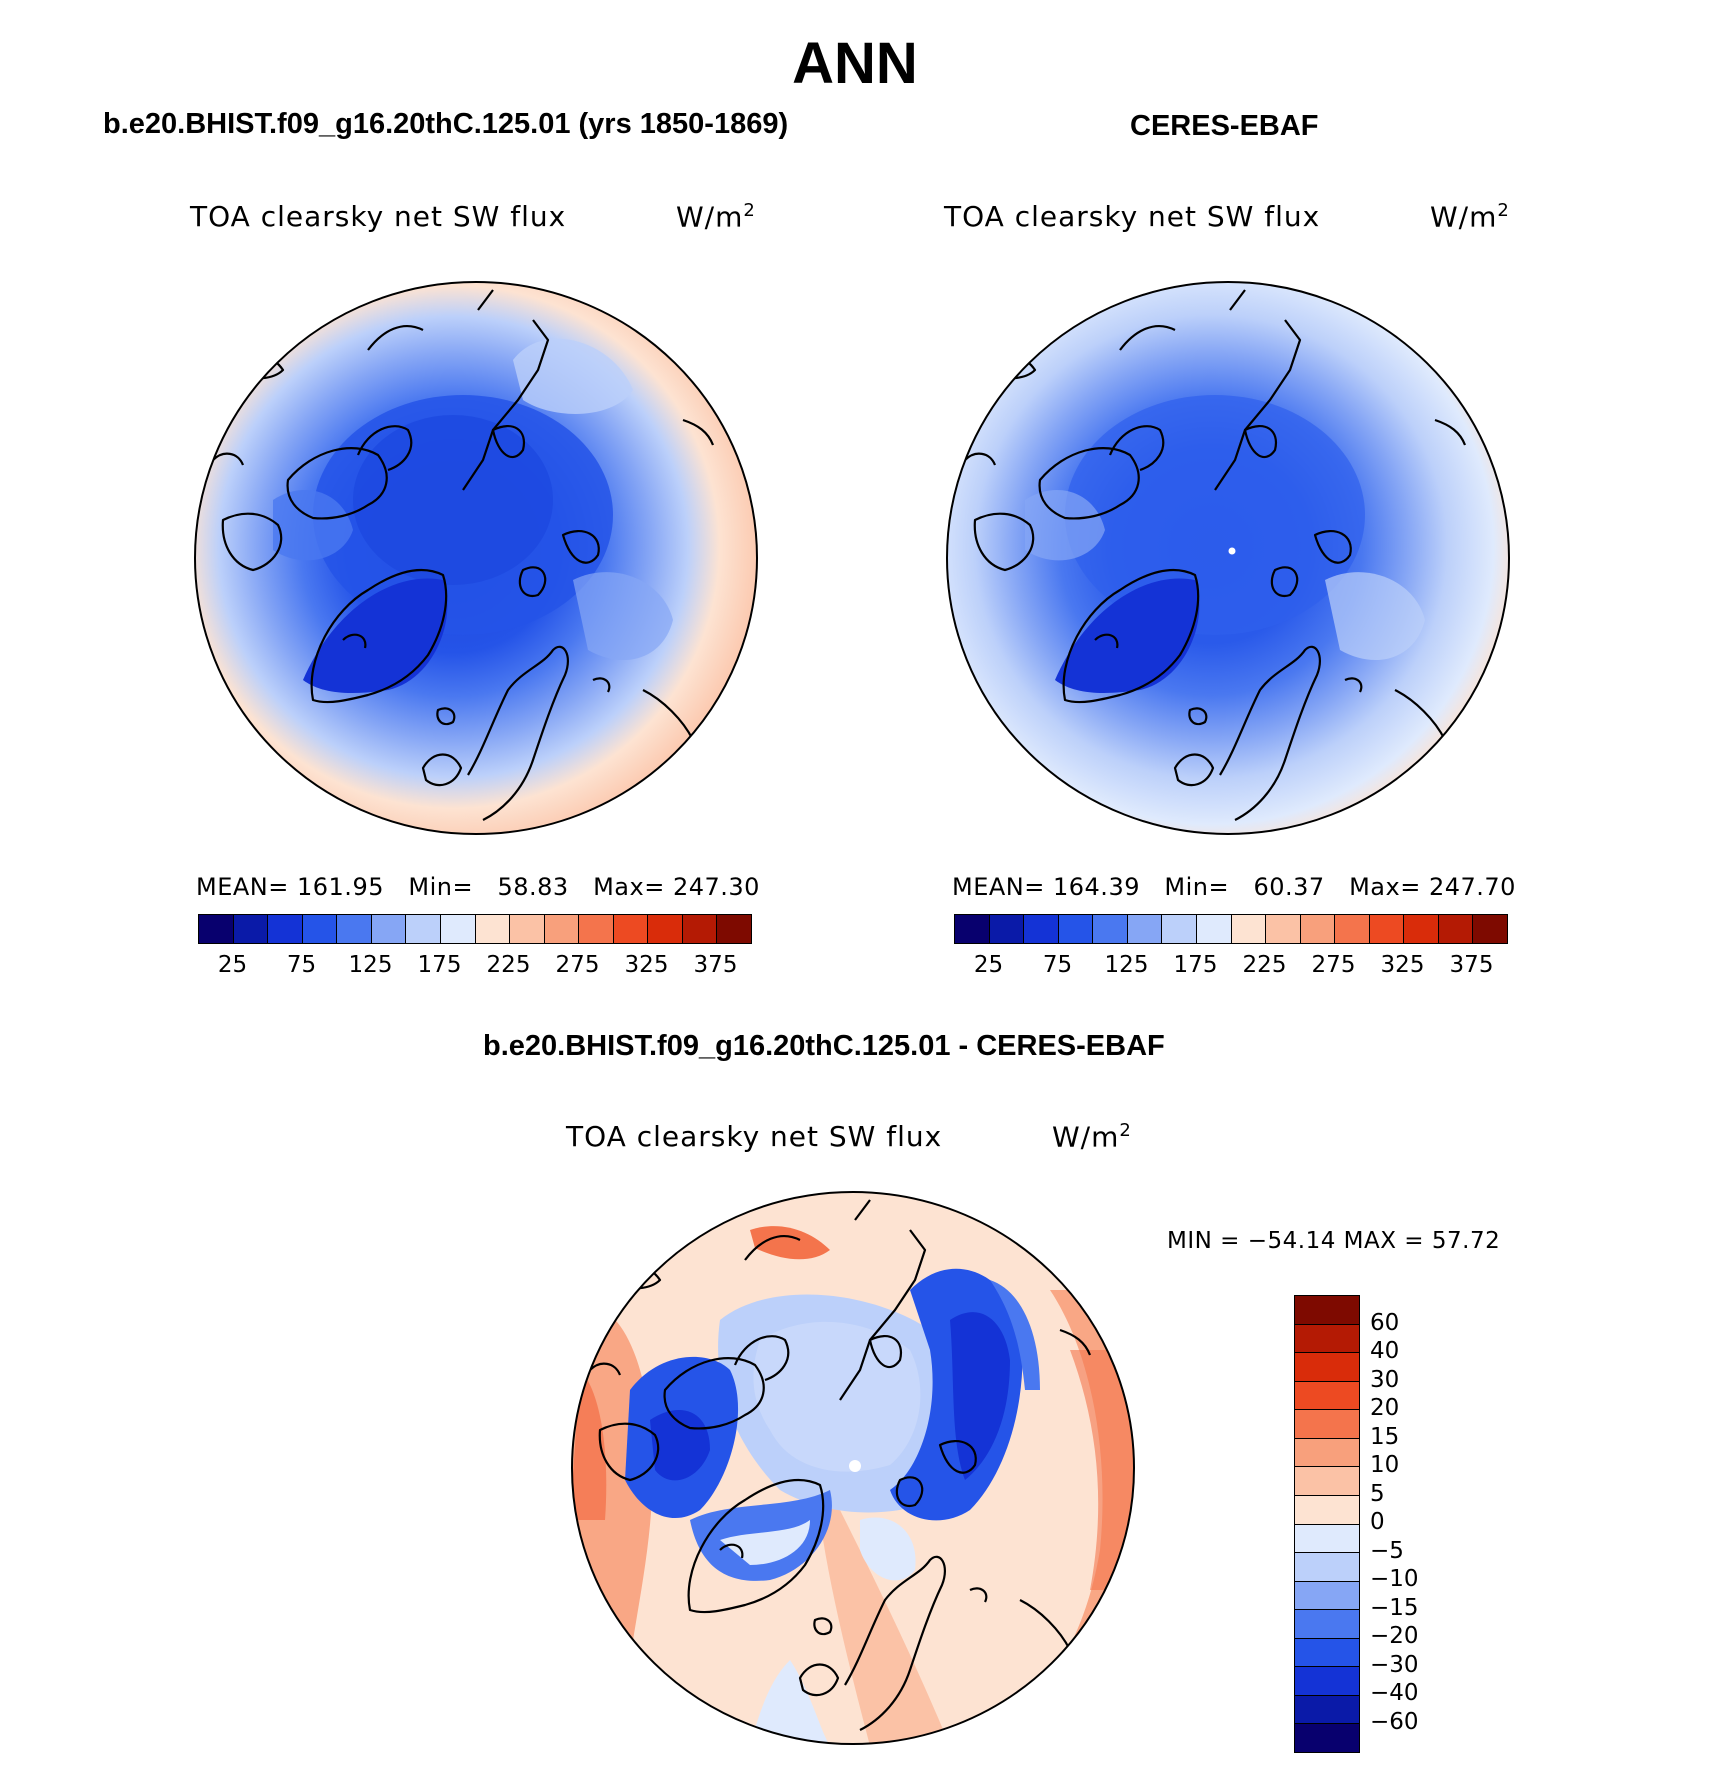  What do you see at coordinates (232, 965) in the screenshot?
I see `model-colorbar-tick-label: 25` at bounding box center [232, 965].